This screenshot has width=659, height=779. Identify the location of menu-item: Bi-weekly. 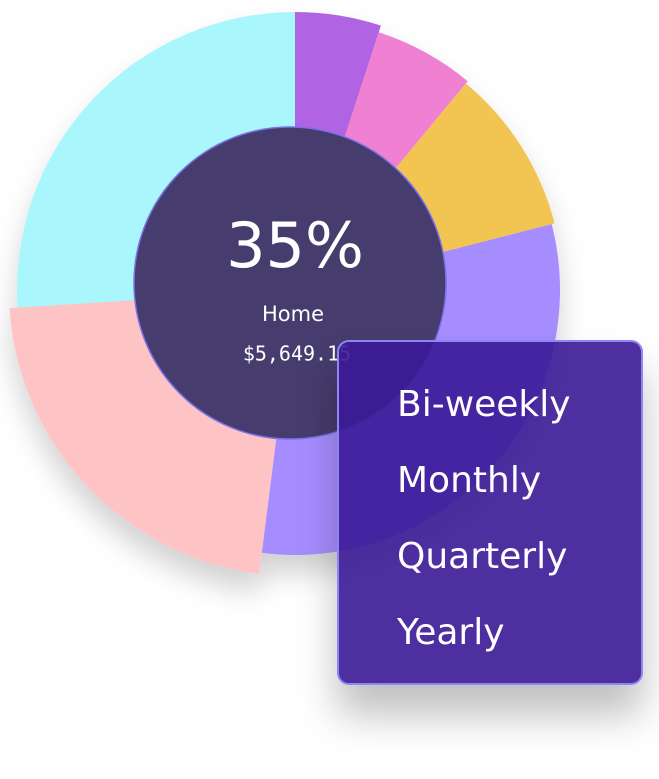
(484, 404).